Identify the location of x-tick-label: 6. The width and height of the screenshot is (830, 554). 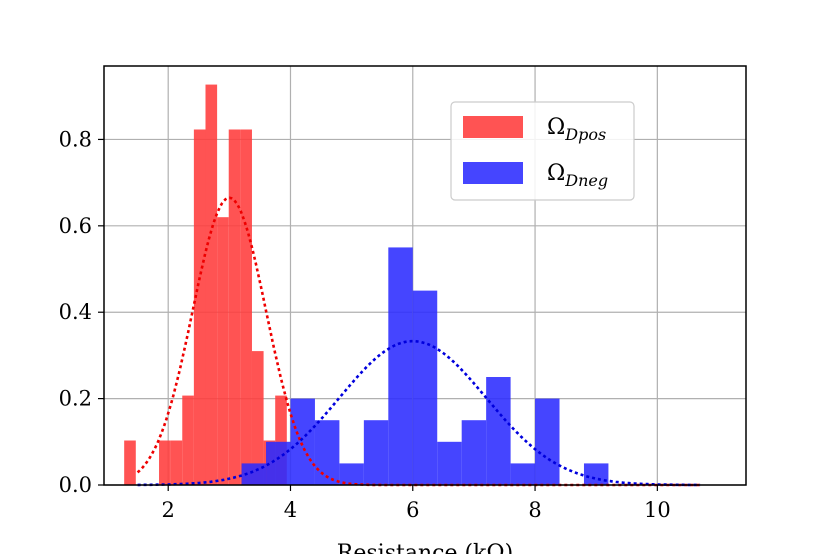
(412, 510).